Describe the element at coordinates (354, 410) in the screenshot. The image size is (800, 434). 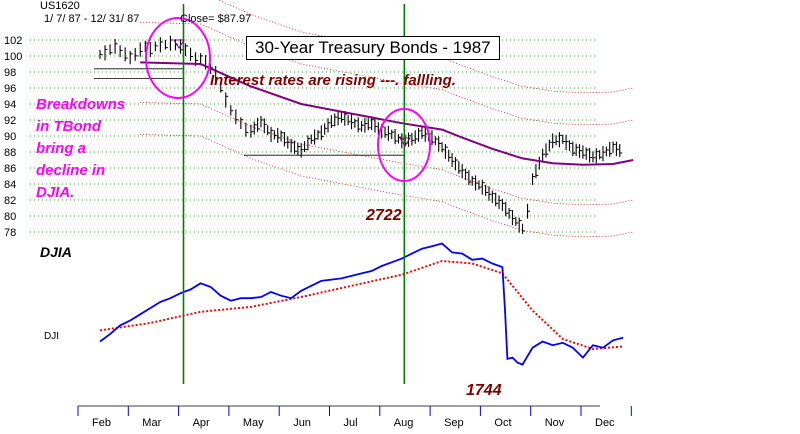
I see `x-axis` at that location.